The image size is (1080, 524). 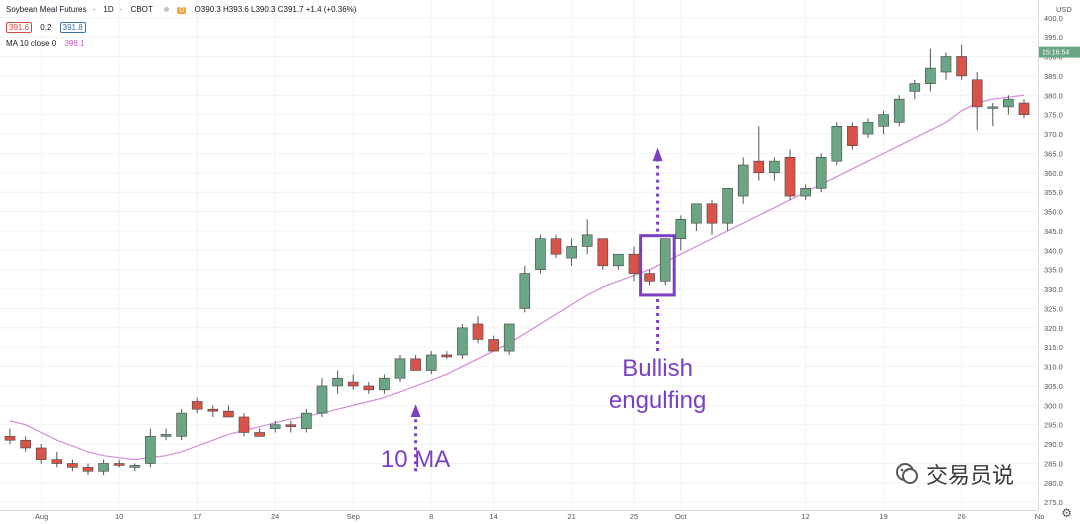 What do you see at coordinates (1040, 516) in the screenshot?
I see `x-tick-label: No` at bounding box center [1040, 516].